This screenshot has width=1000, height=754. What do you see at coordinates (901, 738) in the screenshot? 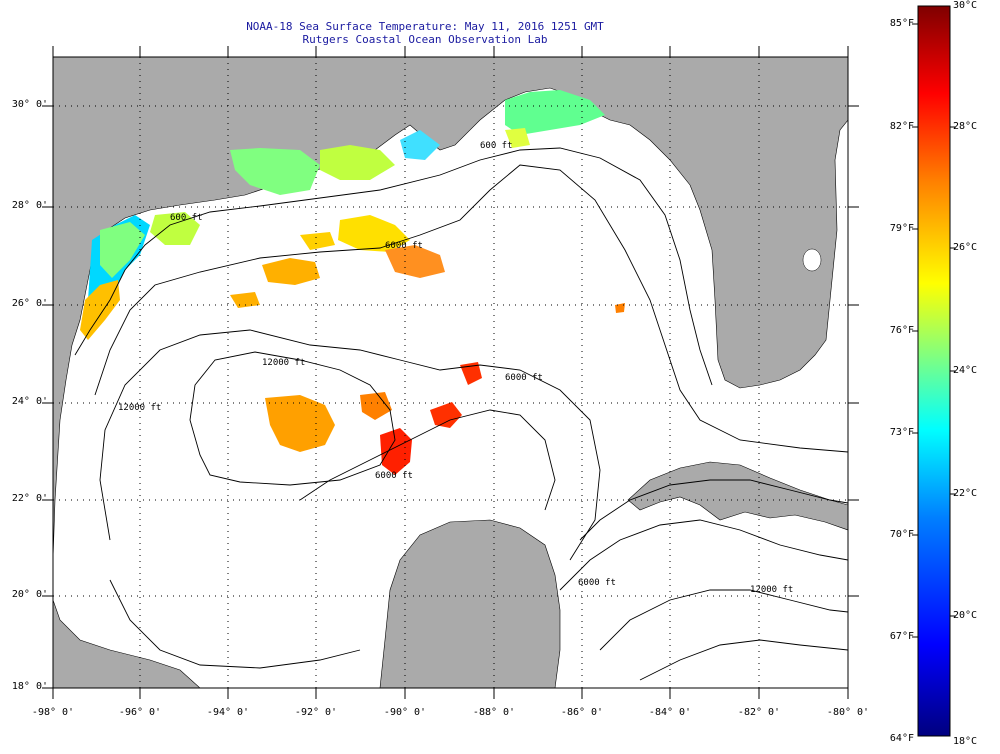
I see `colorbar-f-label: 64°F` at bounding box center [901, 738].